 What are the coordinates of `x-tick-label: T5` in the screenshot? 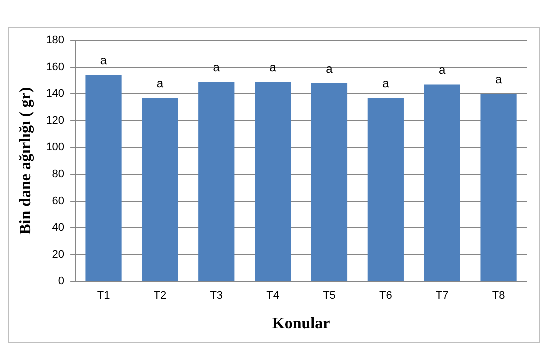 It's located at (329, 296).